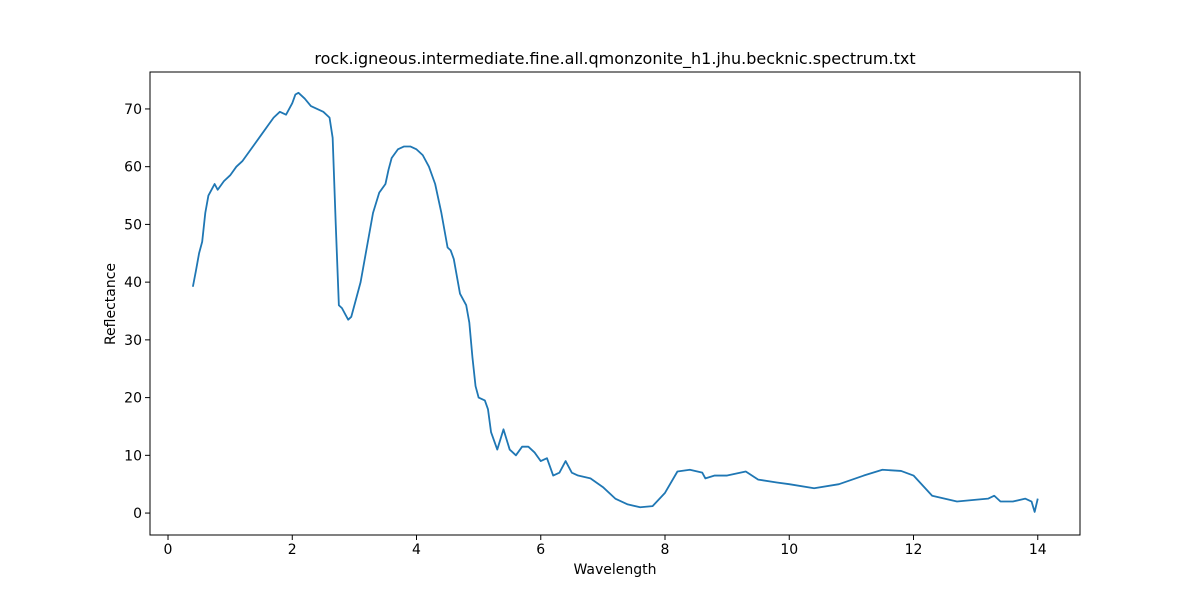 The height and width of the screenshot is (604, 1200). I want to click on y-tick-label: 10, so click(133, 456).